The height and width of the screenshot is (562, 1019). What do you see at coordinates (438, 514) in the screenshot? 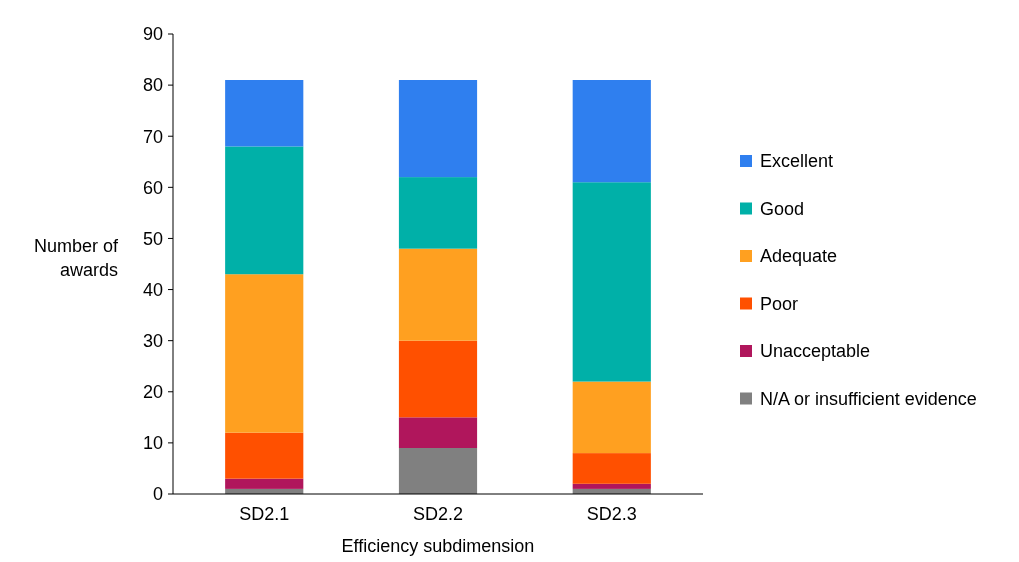
I see `x-tick-label: SD2.2` at bounding box center [438, 514].